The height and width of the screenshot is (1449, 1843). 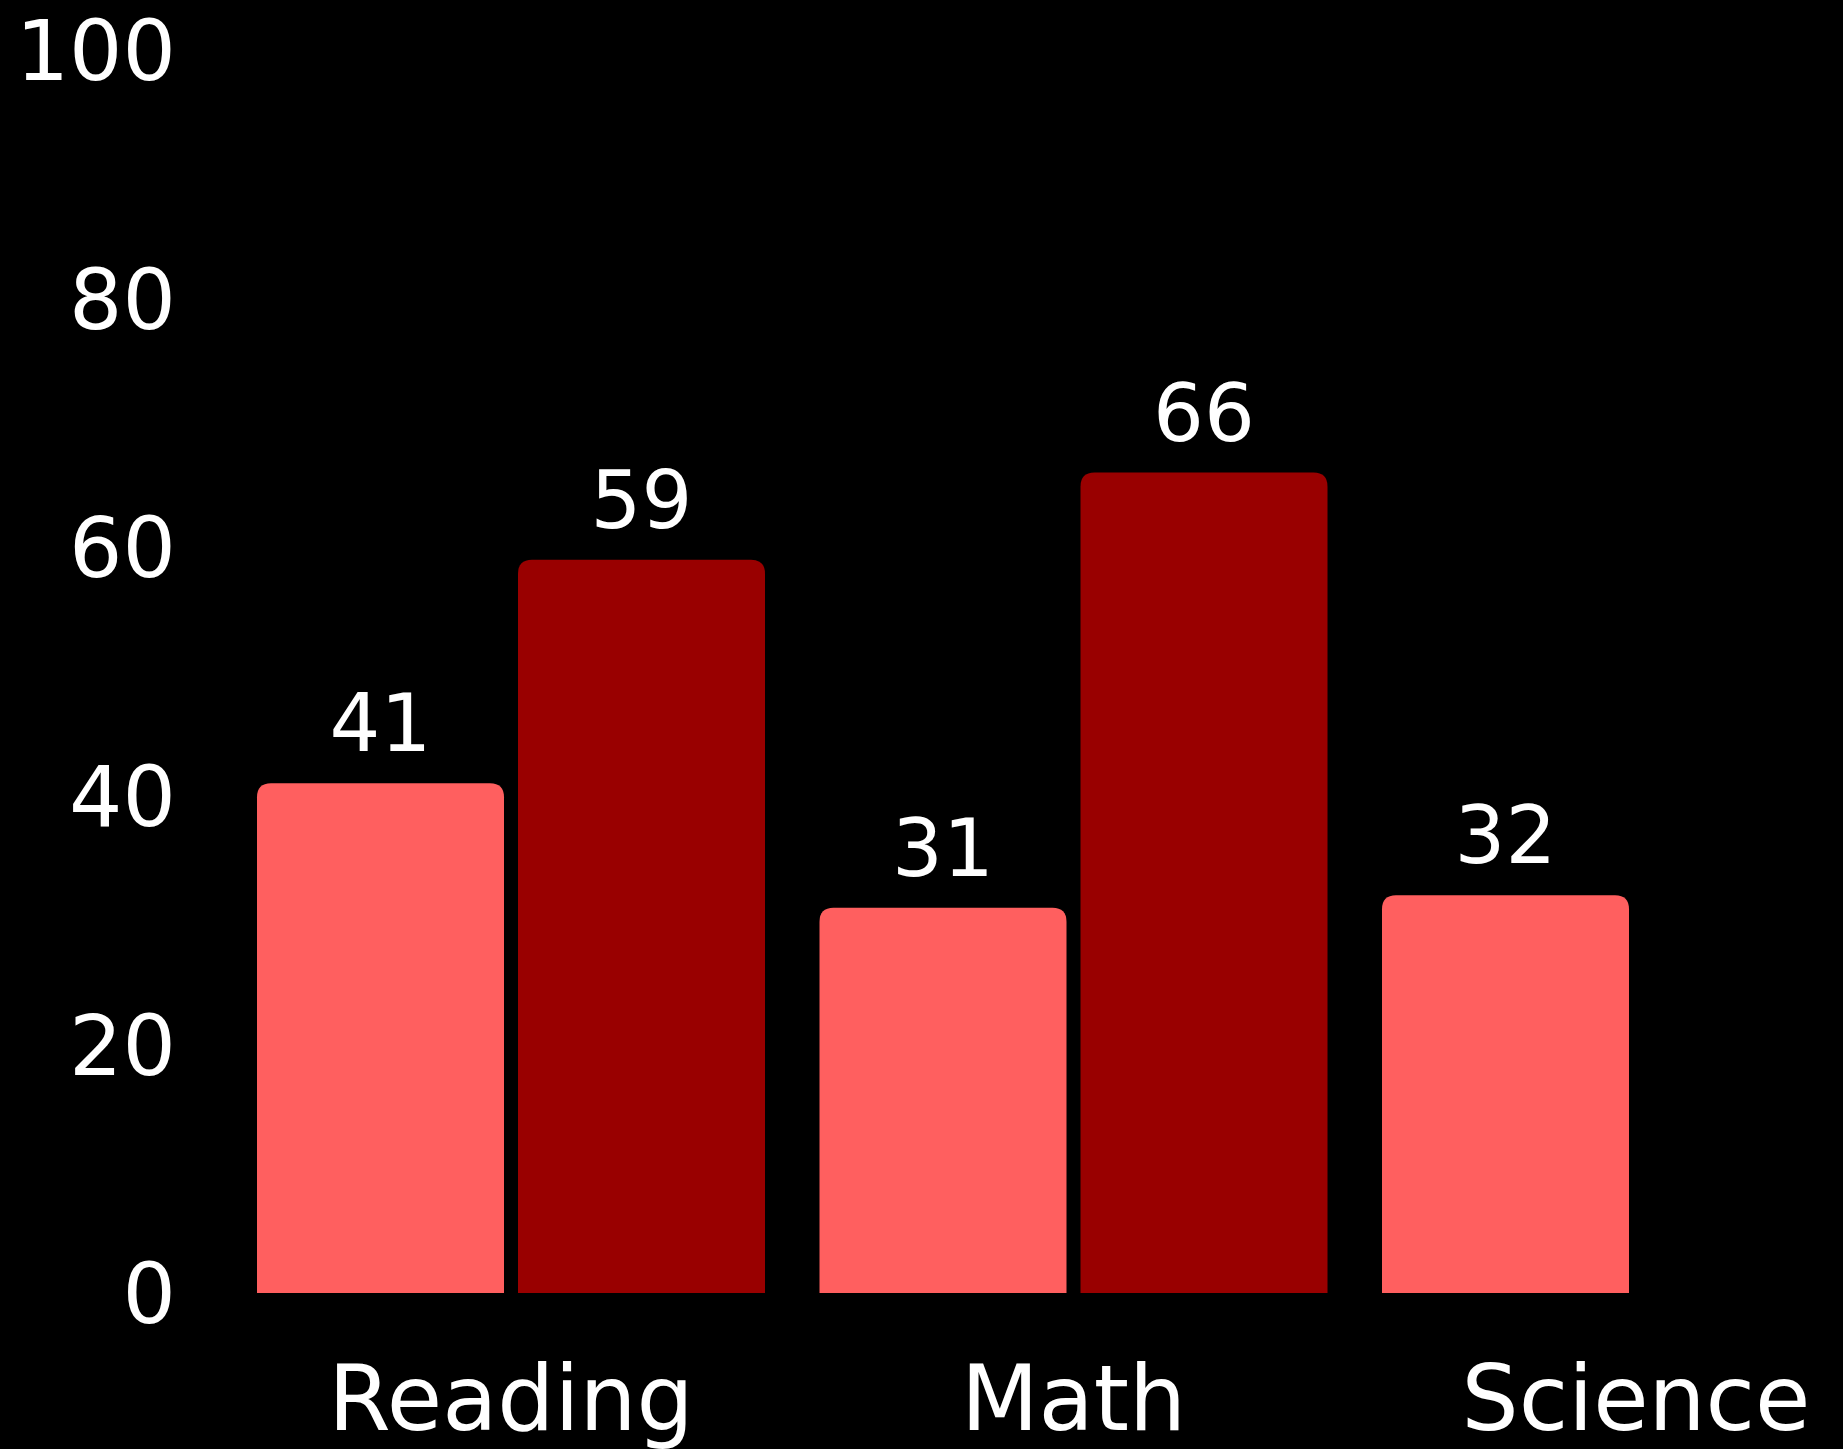 I want to click on data-label: 32, so click(x=1505, y=836).